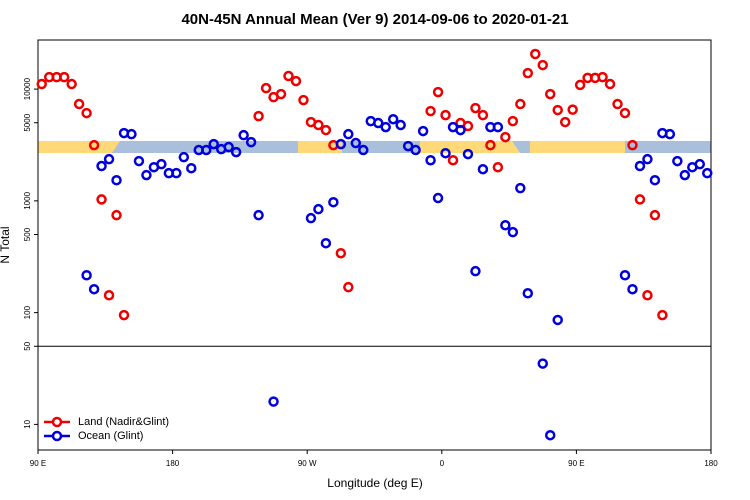 Image resolution: width=750 pixels, height=500 pixels. What do you see at coordinates (374, 483) in the screenshot?
I see `x-axis-label: Longitude (deg E)` at bounding box center [374, 483].